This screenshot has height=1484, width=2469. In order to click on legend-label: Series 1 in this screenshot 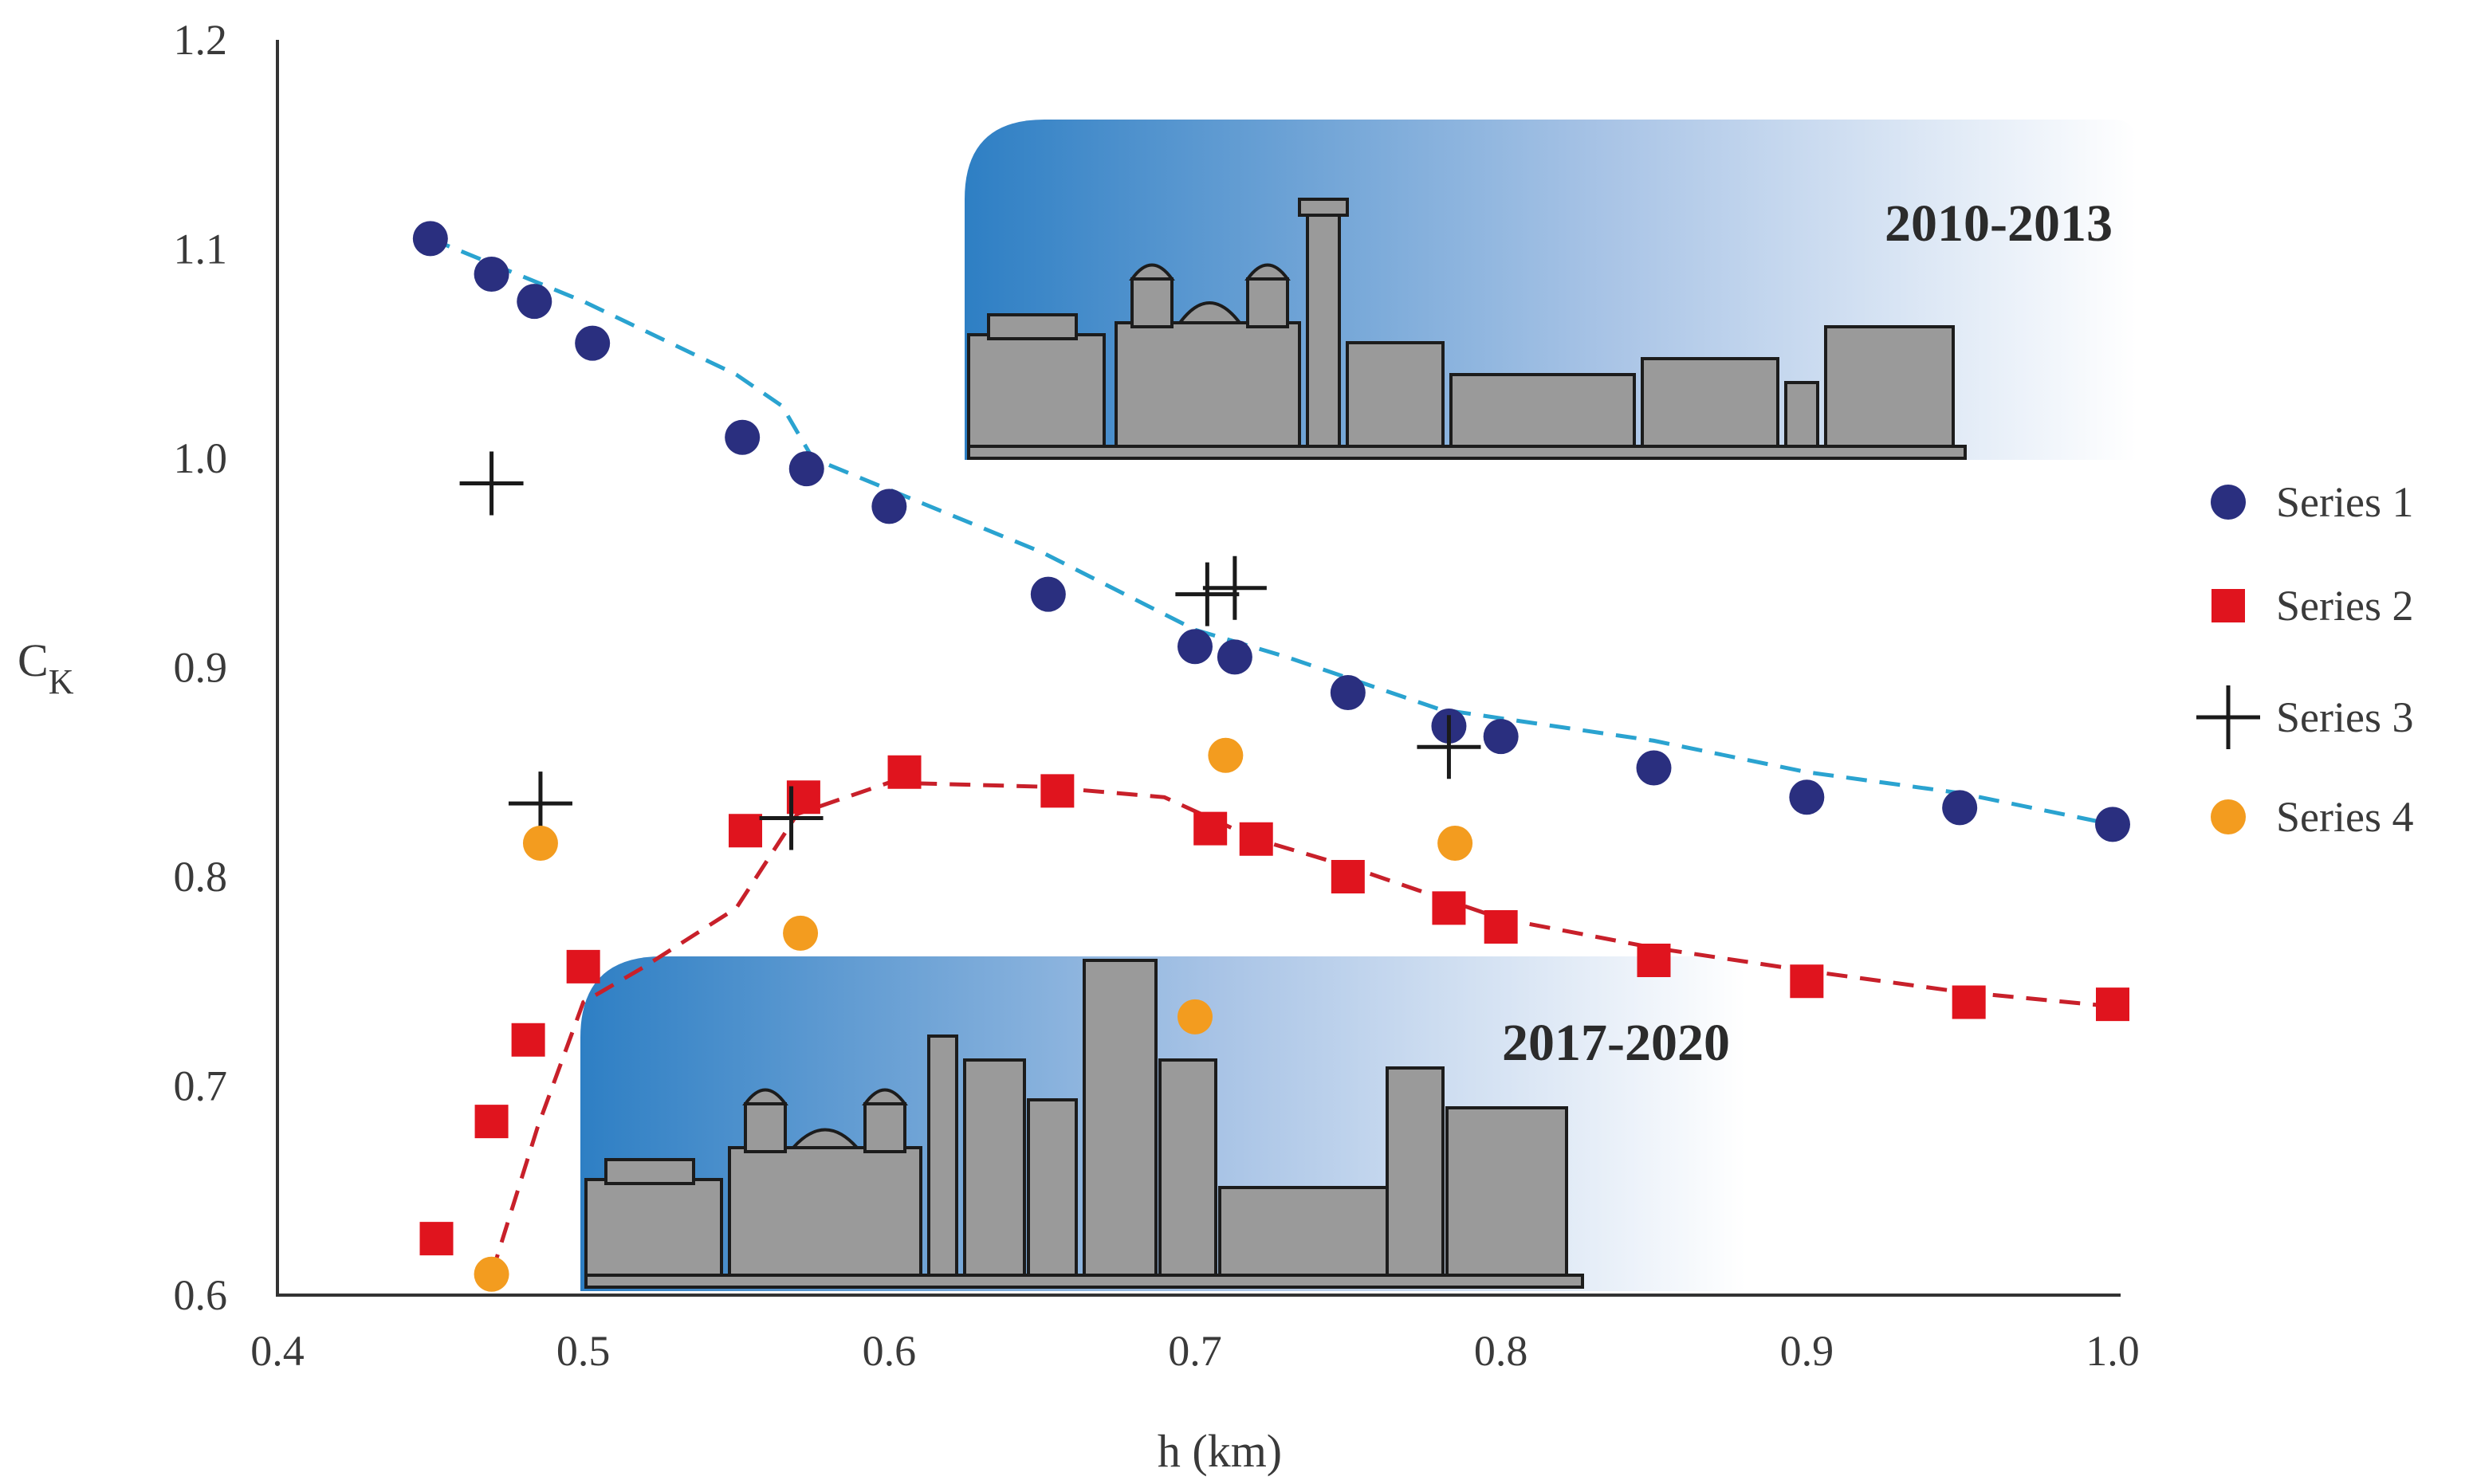, I will do `click(2345, 502)`.